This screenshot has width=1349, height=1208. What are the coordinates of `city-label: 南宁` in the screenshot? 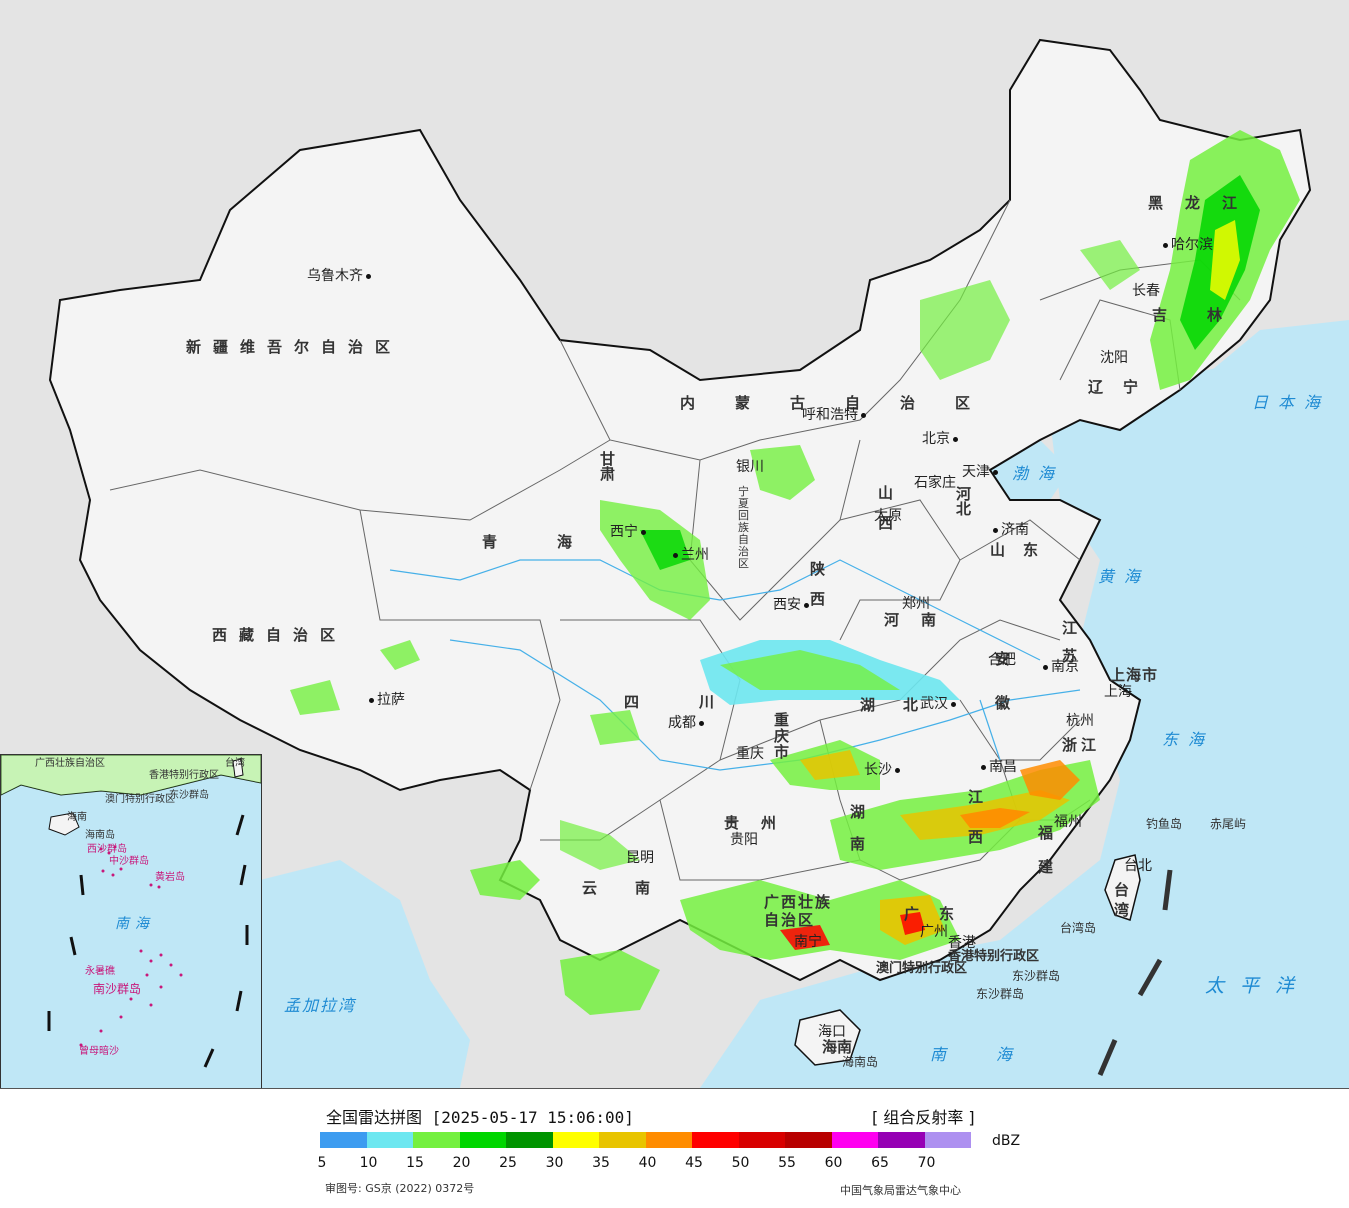 It's located at (808, 942).